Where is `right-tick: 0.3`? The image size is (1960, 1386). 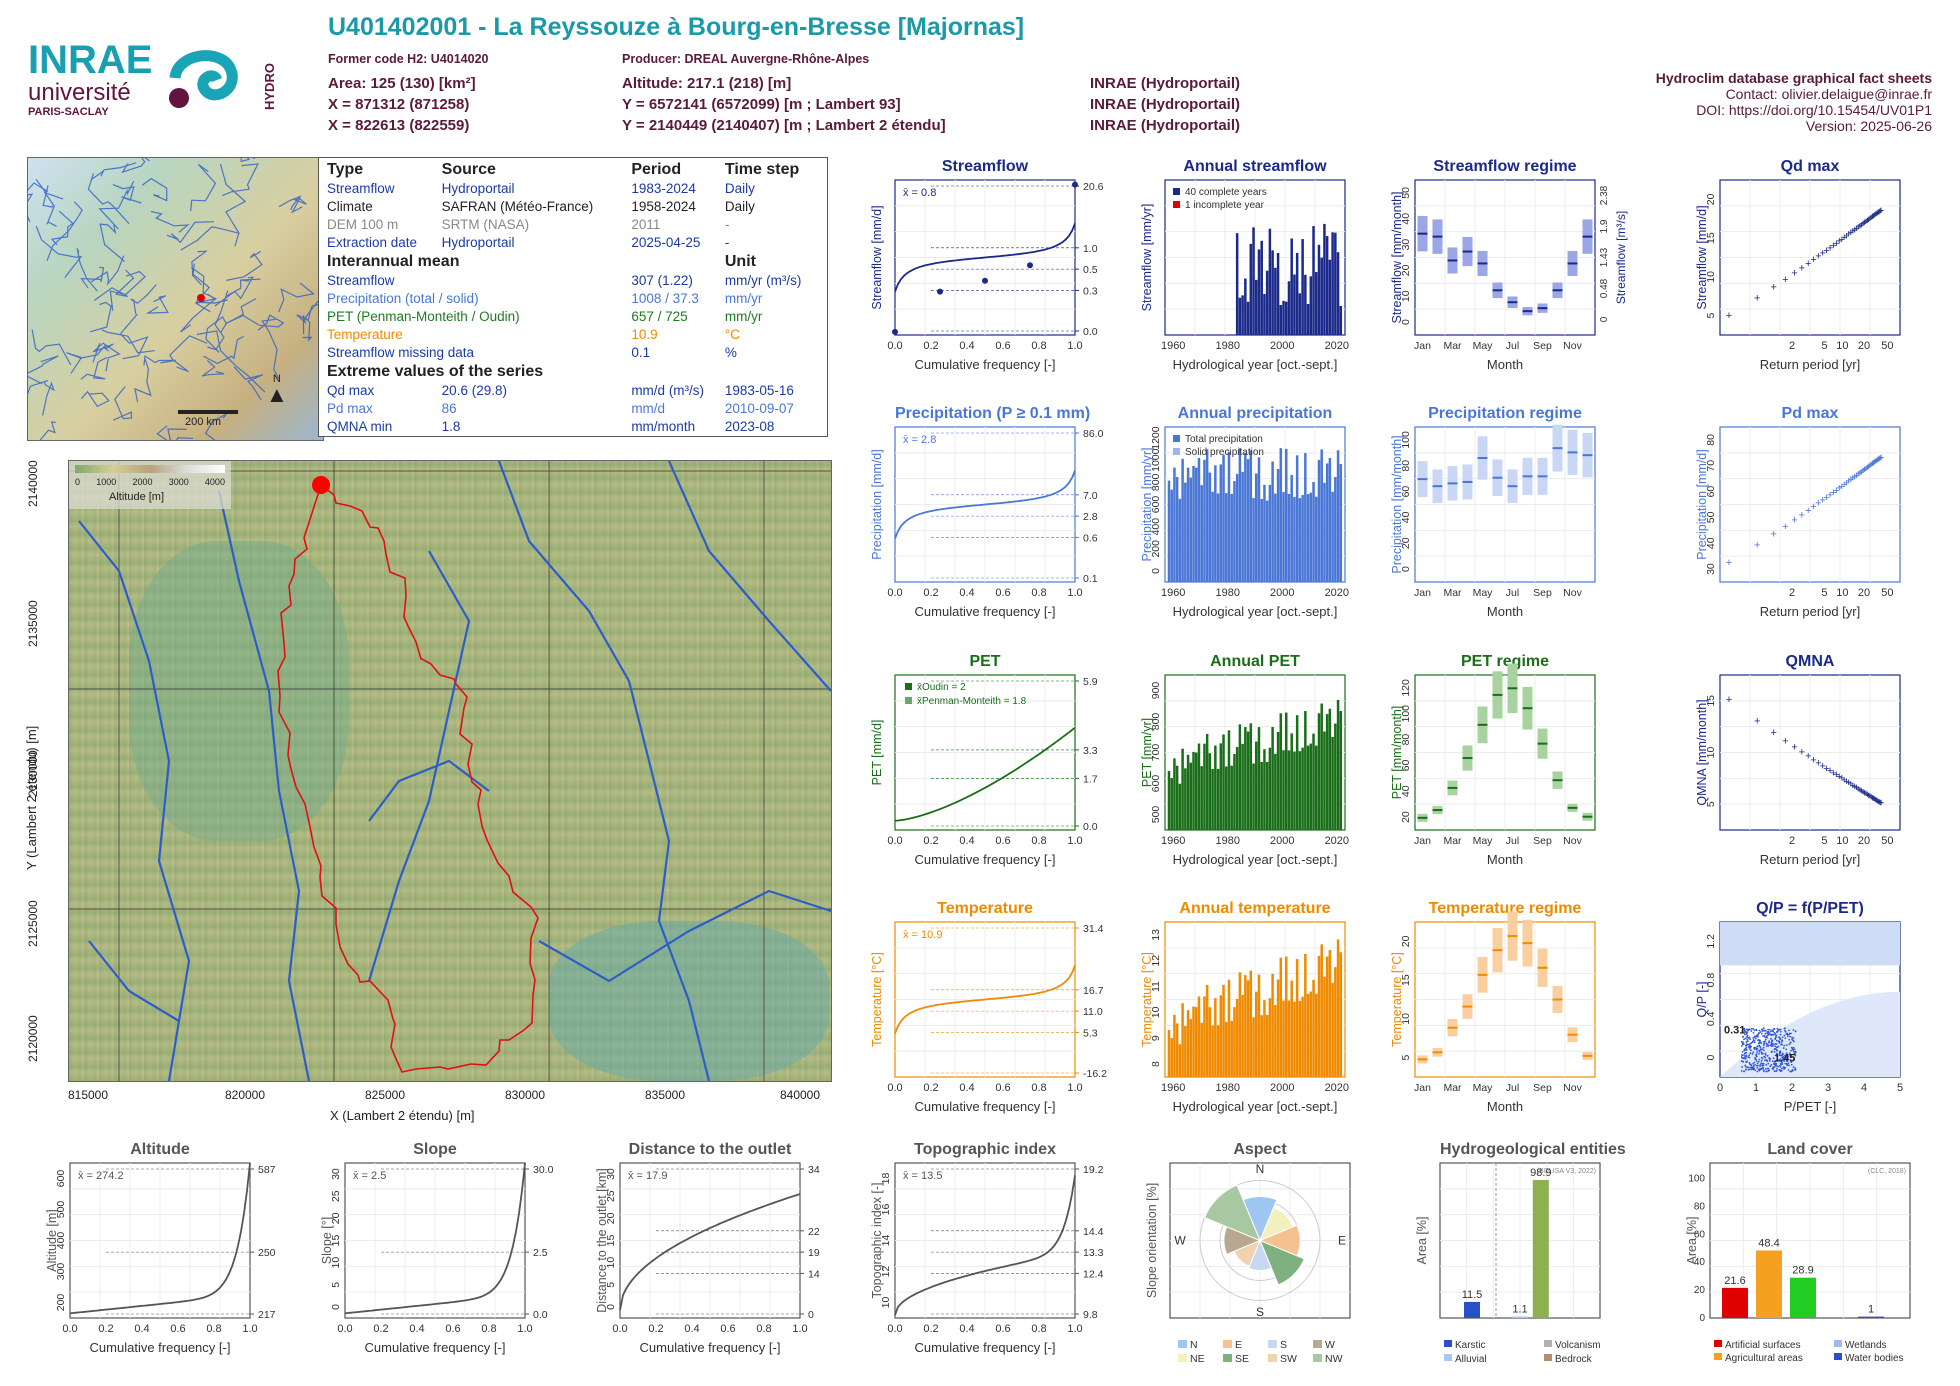 right-tick: 0.3 is located at coordinates (1090, 291).